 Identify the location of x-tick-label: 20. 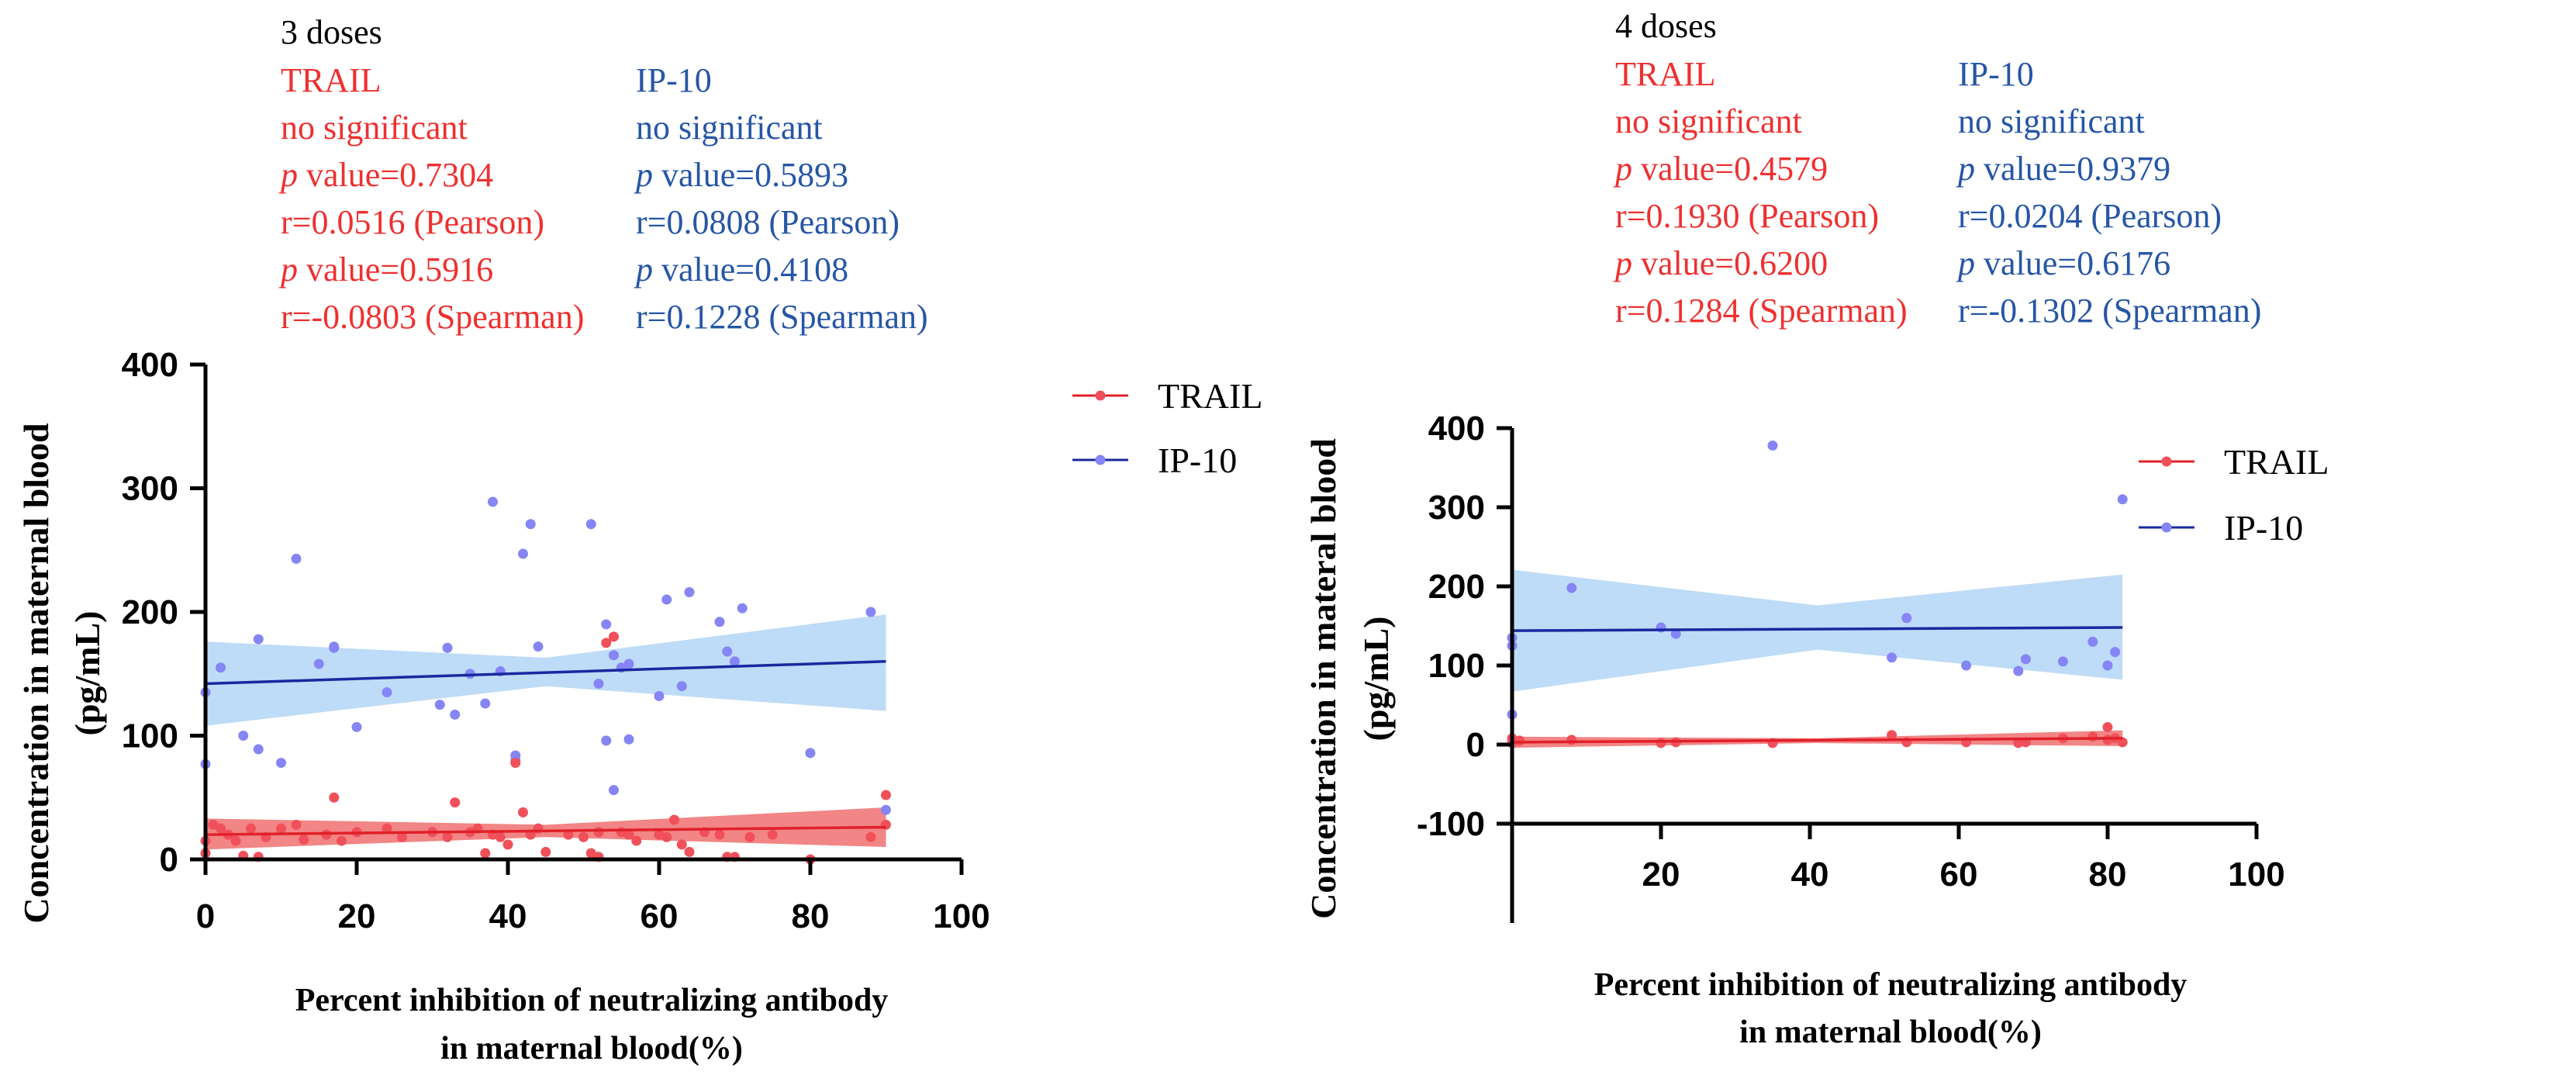
(357, 916).